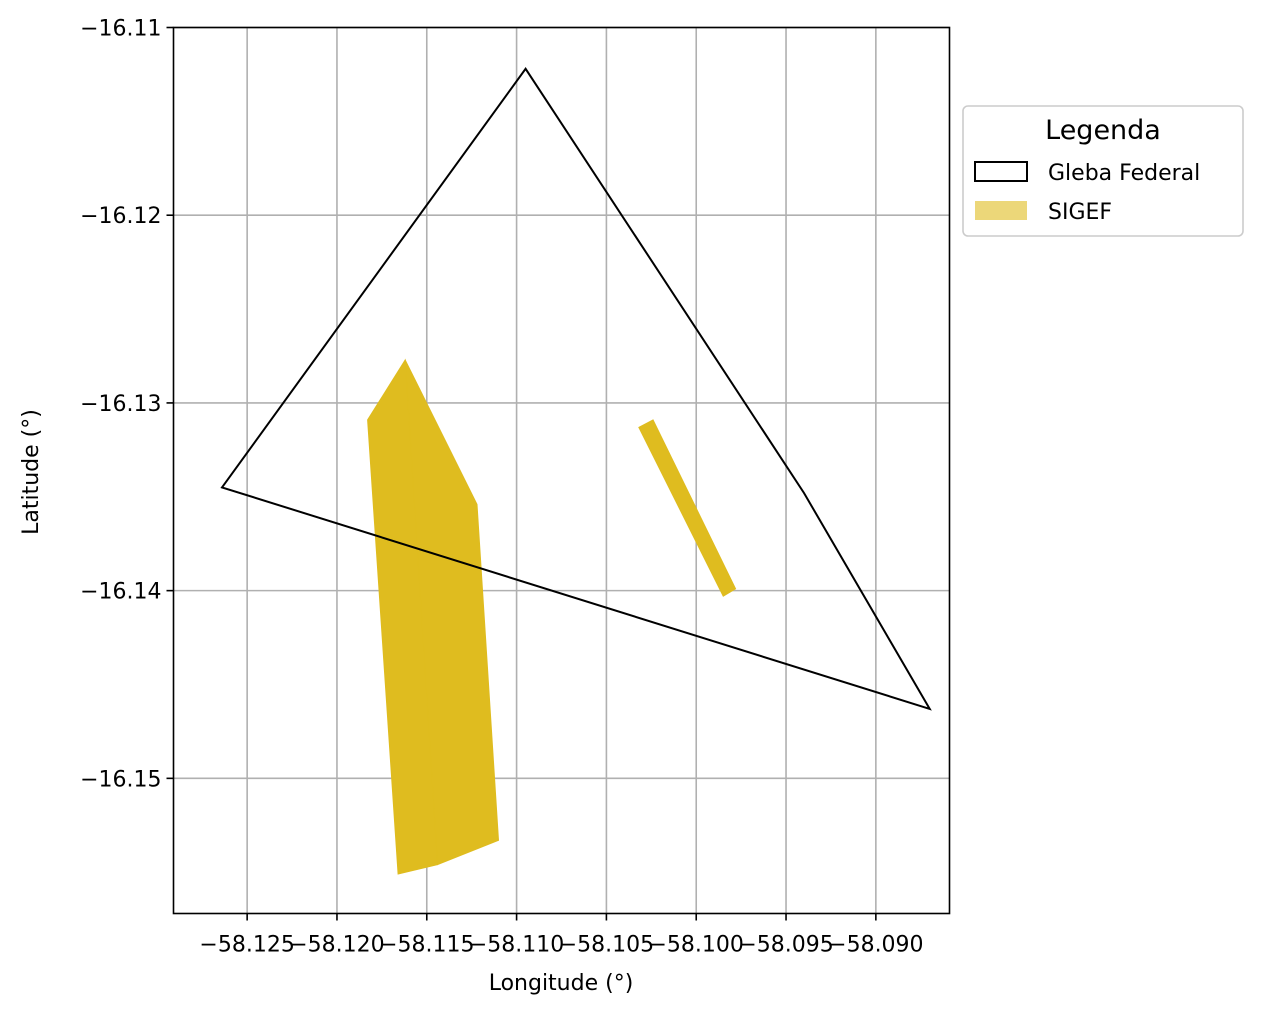  I want to click on x-tick-label: −58.105, so click(606, 945).